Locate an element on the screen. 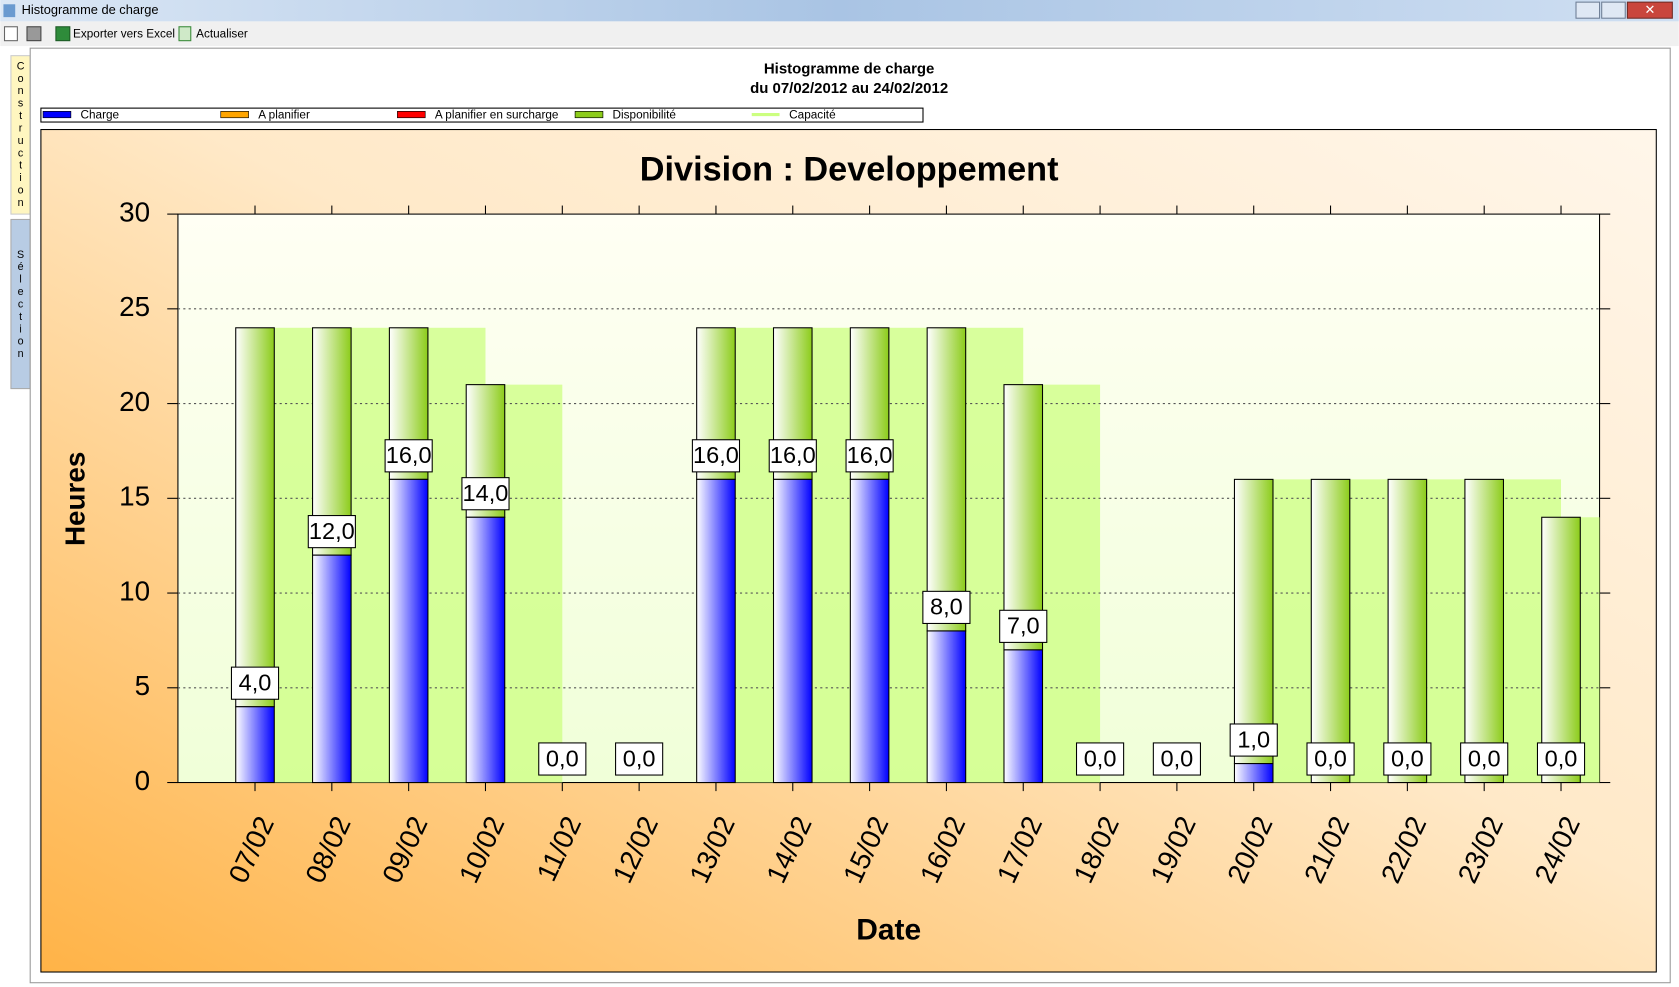  refresh-icon is located at coordinates (185, 34).